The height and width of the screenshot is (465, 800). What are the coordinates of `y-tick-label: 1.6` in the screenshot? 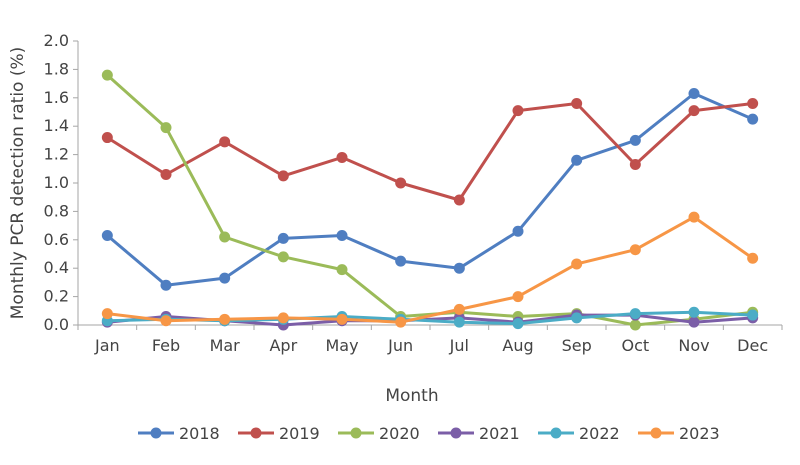 It's located at (56, 97).